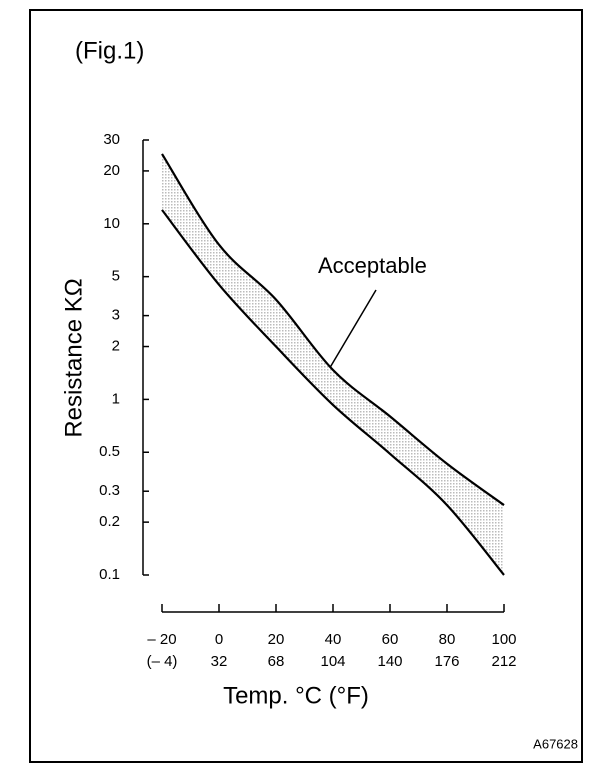 The width and height of the screenshot is (608, 779). What do you see at coordinates (446, 661) in the screenshot?
I see `x2-tick-label: 176` at bounding box center [446, 661].